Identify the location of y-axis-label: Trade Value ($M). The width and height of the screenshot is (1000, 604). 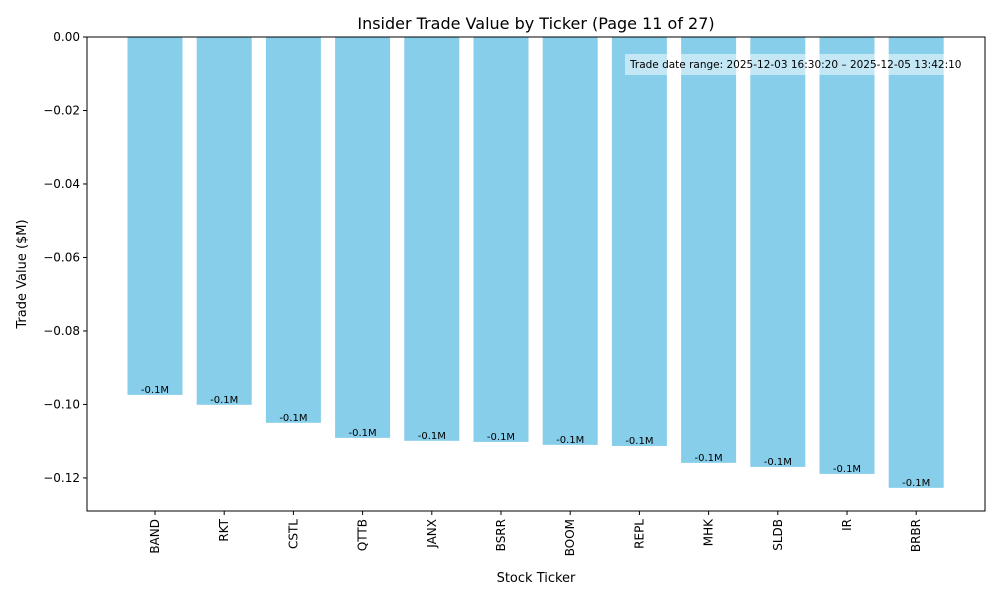
(22, 274).